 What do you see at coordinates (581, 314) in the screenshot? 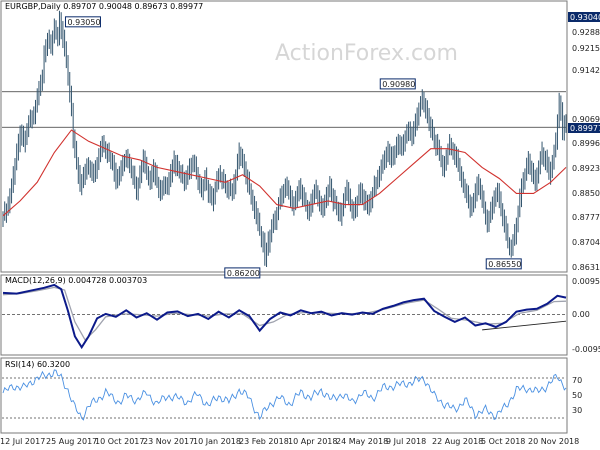
I see `macd-tick-label: 0.00` at bounding box center [581, 314].